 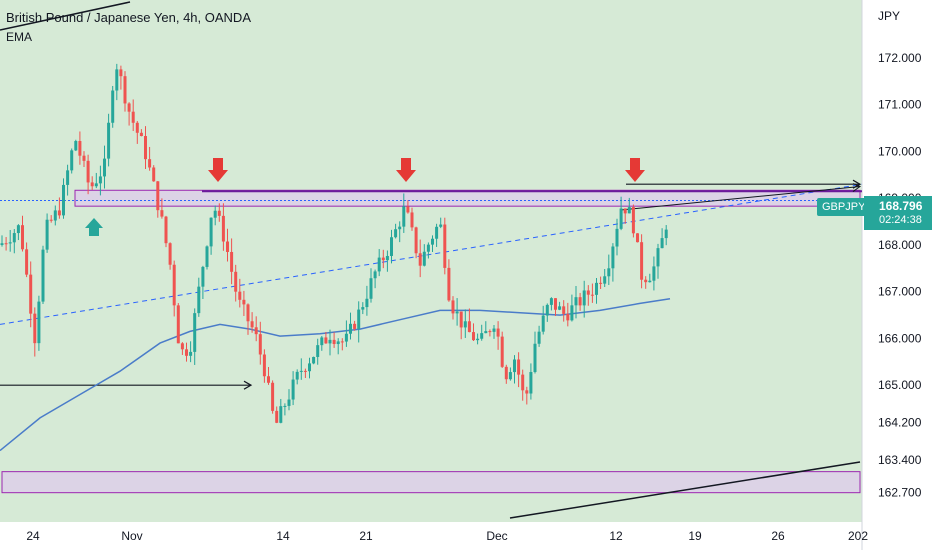 I want to click on x-tick-label: 21, so click(x=366, y=536).